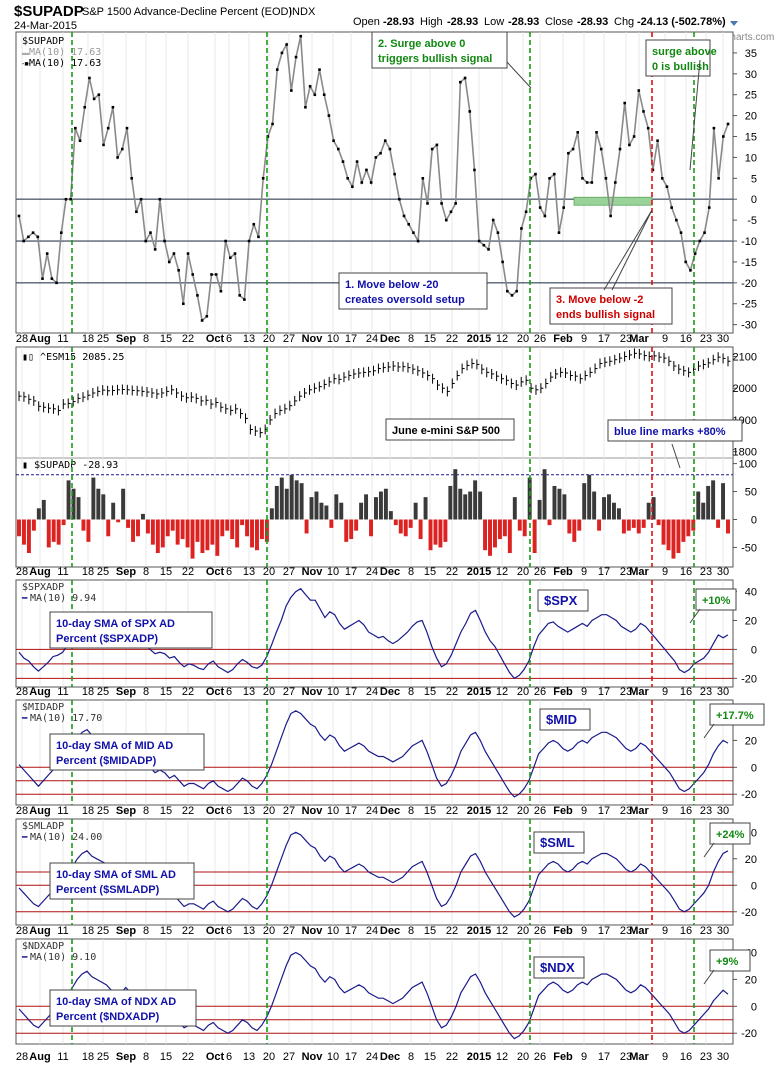  I want to click on x-tick-label: Feb, so click(563, 931).